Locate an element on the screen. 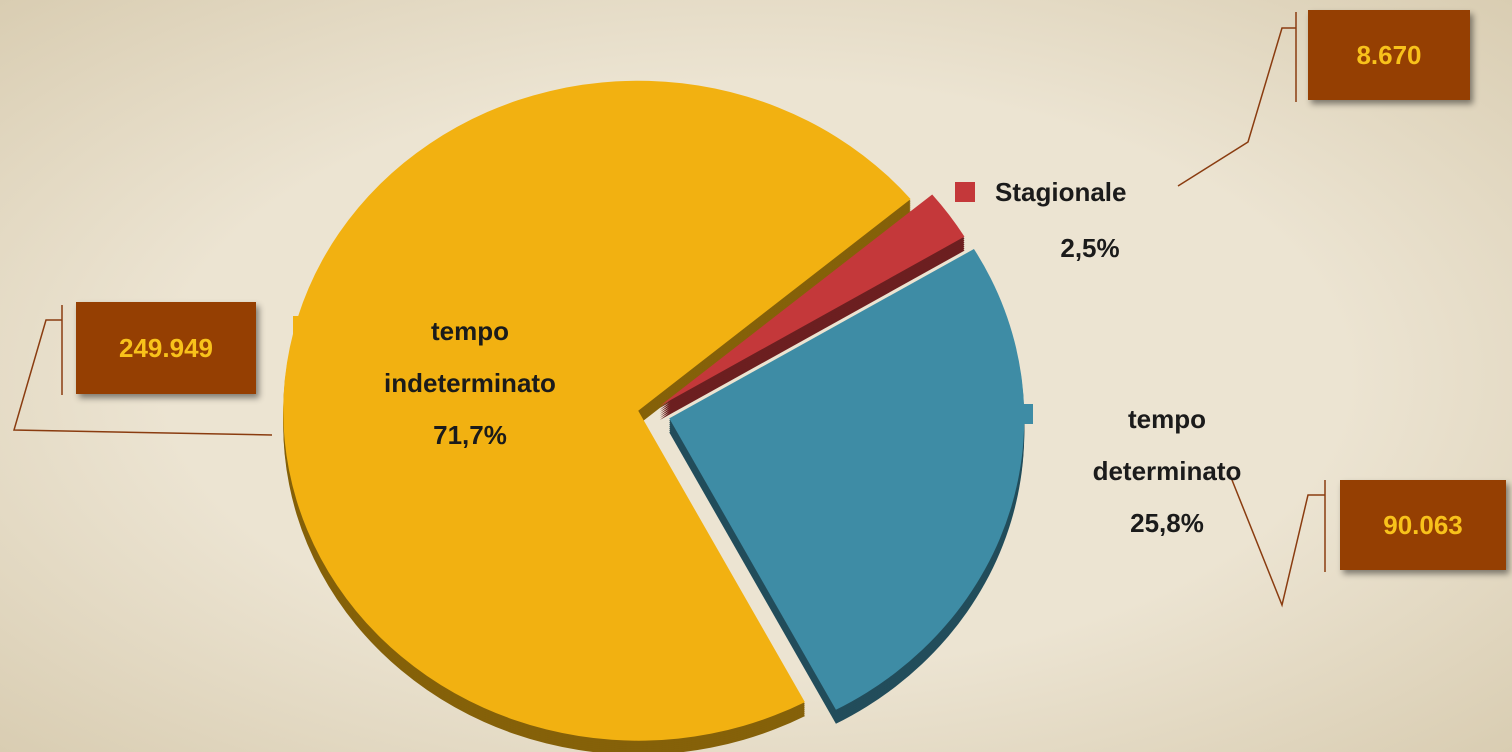 This screenshot has height=752, width=1512. value-label: 25,8% is located at coordinates (1167, 523).